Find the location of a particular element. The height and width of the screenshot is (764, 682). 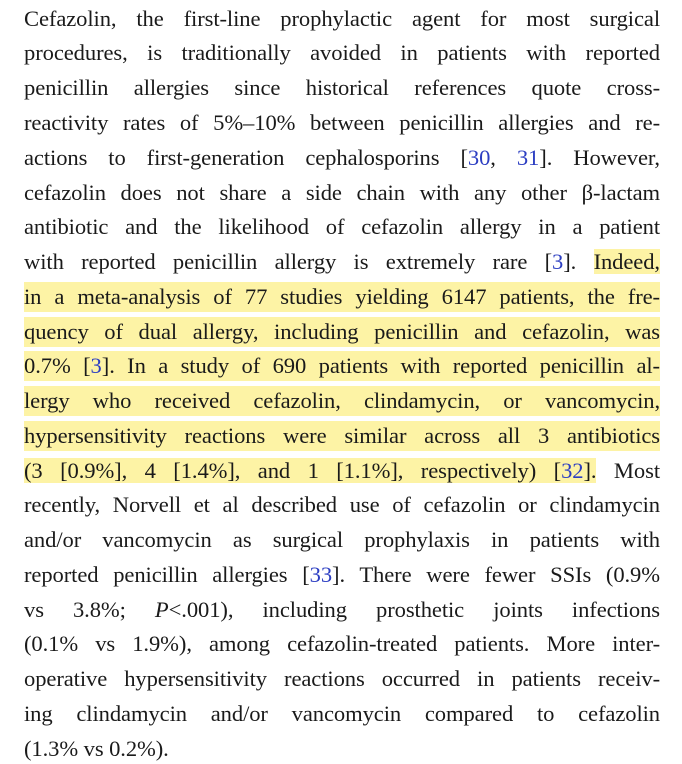

citation-link-31: 31 is located at coordinates (528, 157).